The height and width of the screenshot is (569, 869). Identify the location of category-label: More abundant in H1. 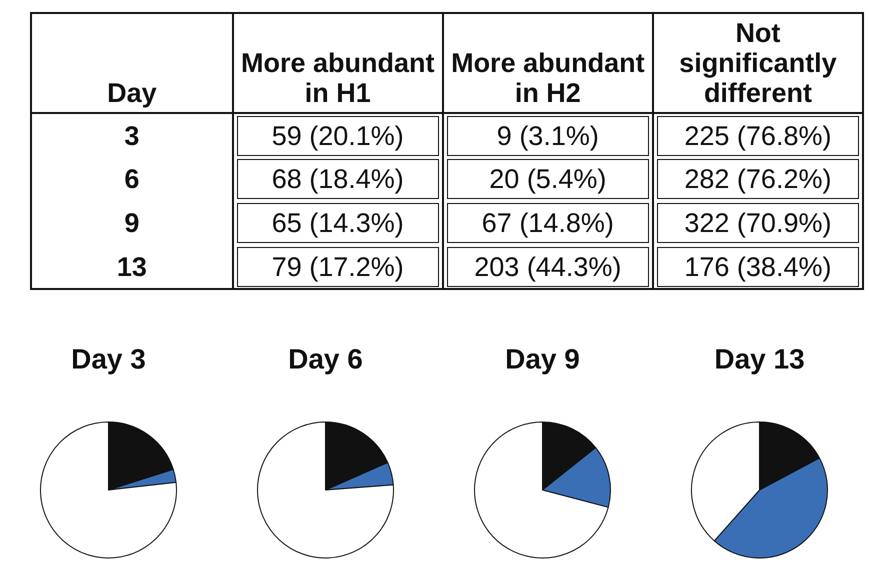
(337, 78).